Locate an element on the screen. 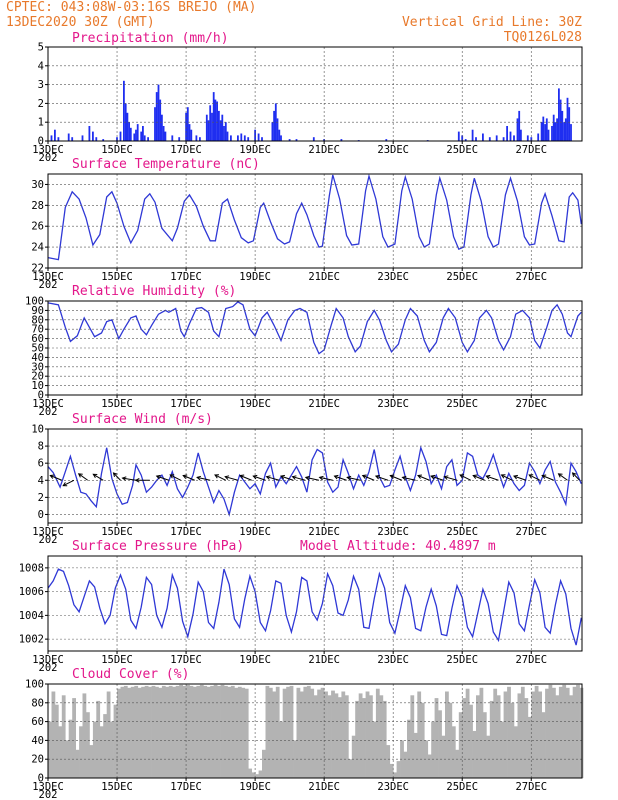  series-line is located at coordinates (314, 217).